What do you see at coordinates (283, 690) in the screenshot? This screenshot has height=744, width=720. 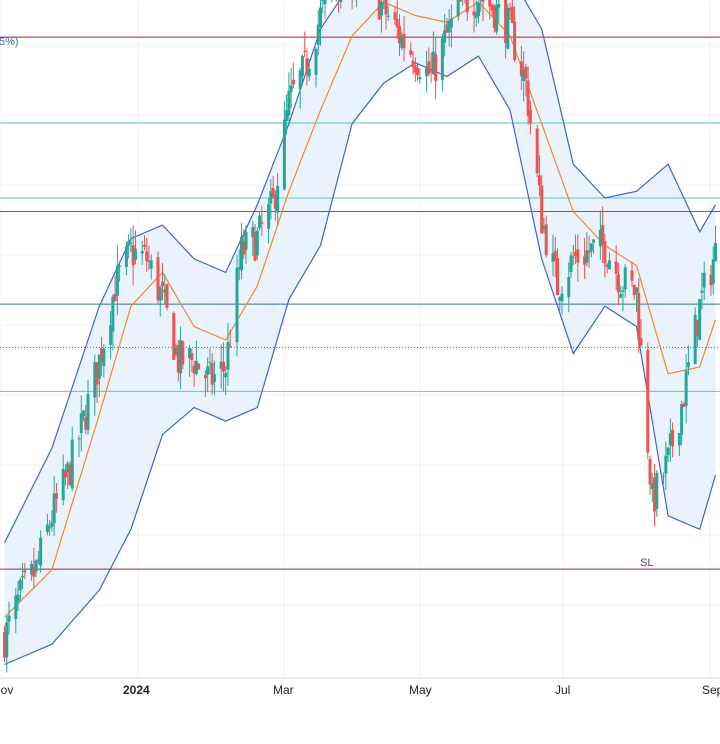 I see `x-tick-label: Mar` at bounding box center [283, 690].